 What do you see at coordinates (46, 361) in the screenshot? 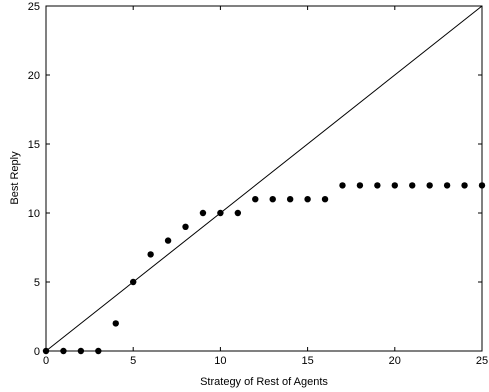
I see `x-tick-label: 0` at bounding box center [46, 361].